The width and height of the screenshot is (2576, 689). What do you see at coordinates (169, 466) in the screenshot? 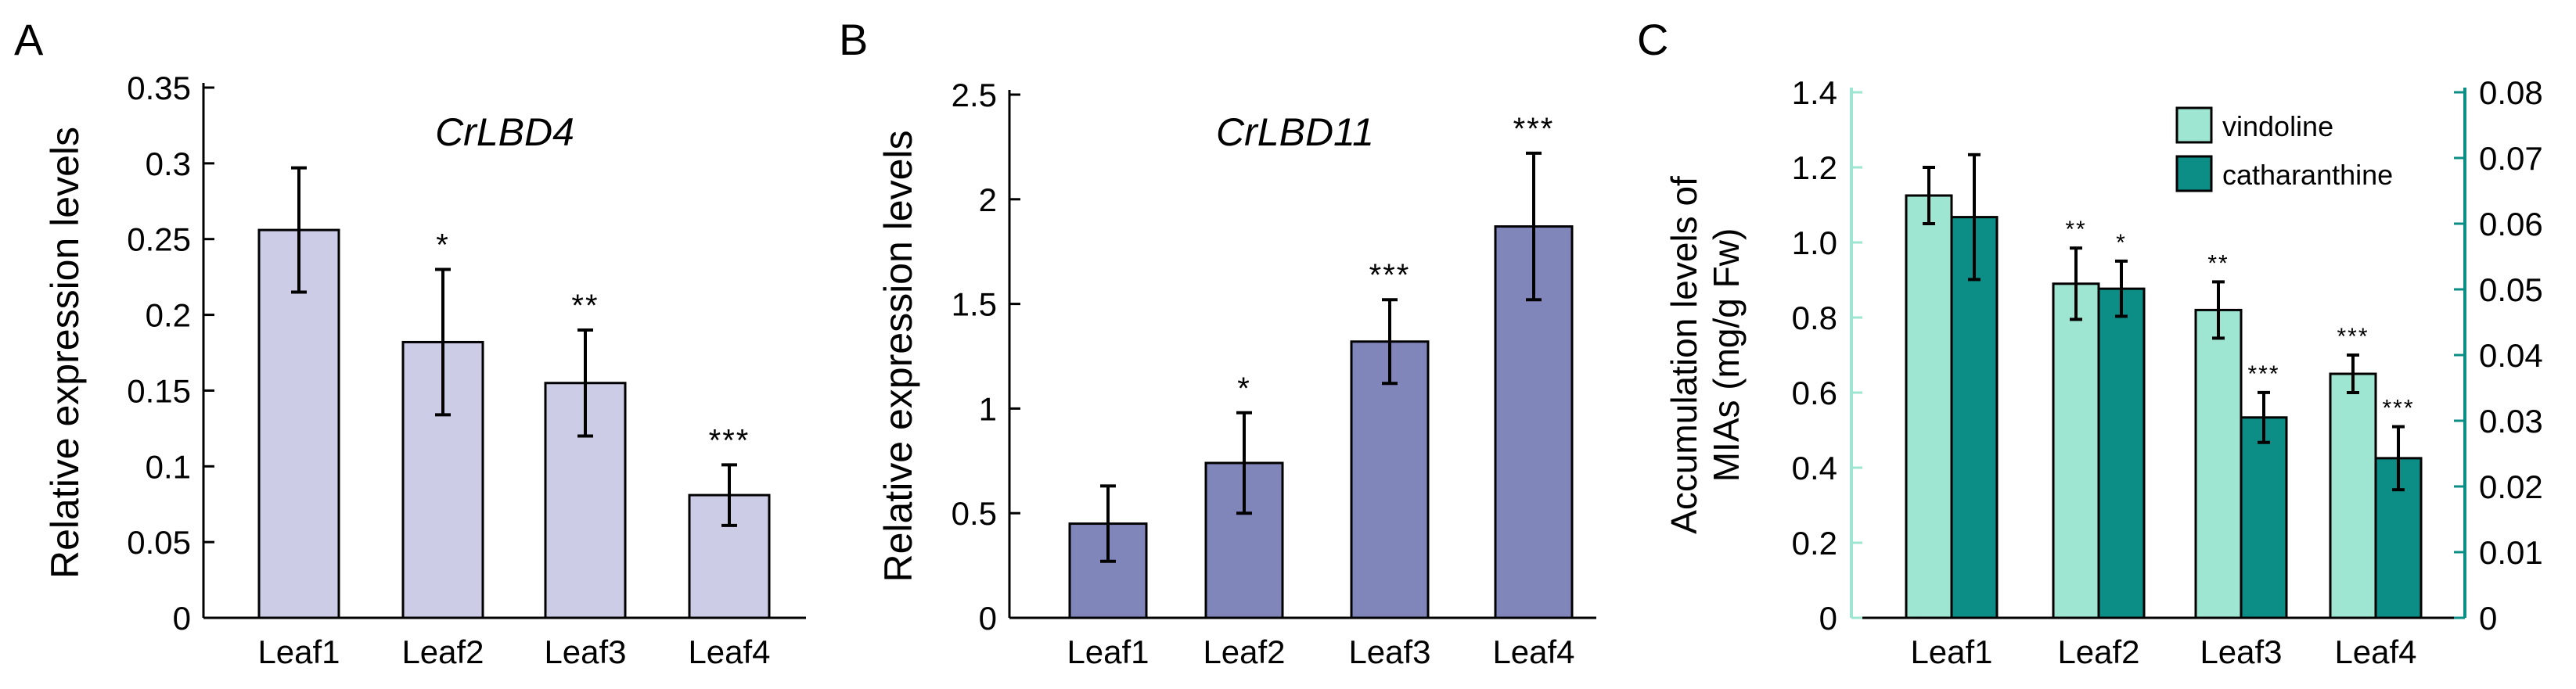
I see `y-tick-label: 0.1` at bounding box center [169, 466].